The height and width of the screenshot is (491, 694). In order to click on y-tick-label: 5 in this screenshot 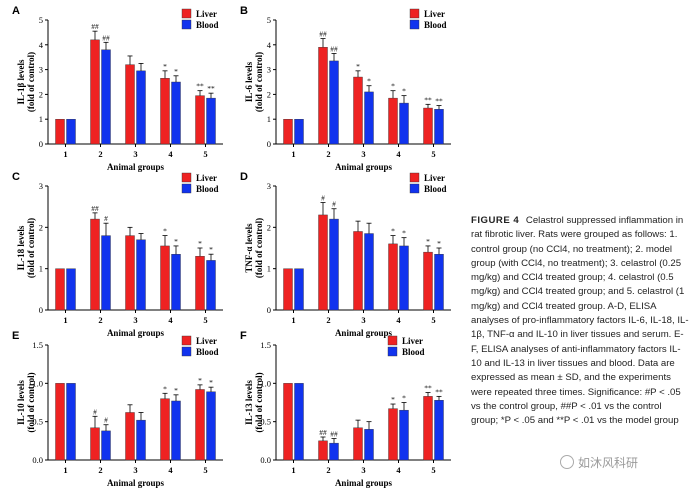, I will do `click(269, 20)`.